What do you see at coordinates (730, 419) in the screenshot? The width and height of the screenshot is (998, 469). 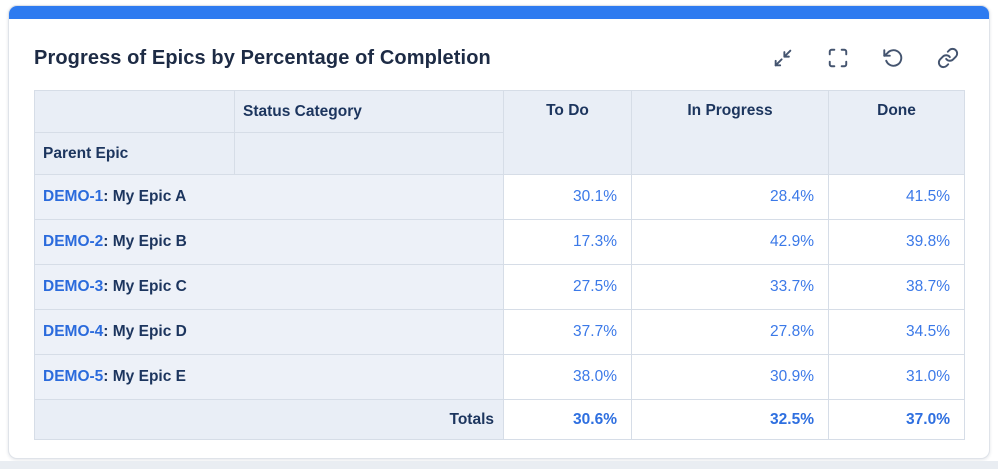 I see `totals-value: 32.5%` at bounding box center [730, 419].